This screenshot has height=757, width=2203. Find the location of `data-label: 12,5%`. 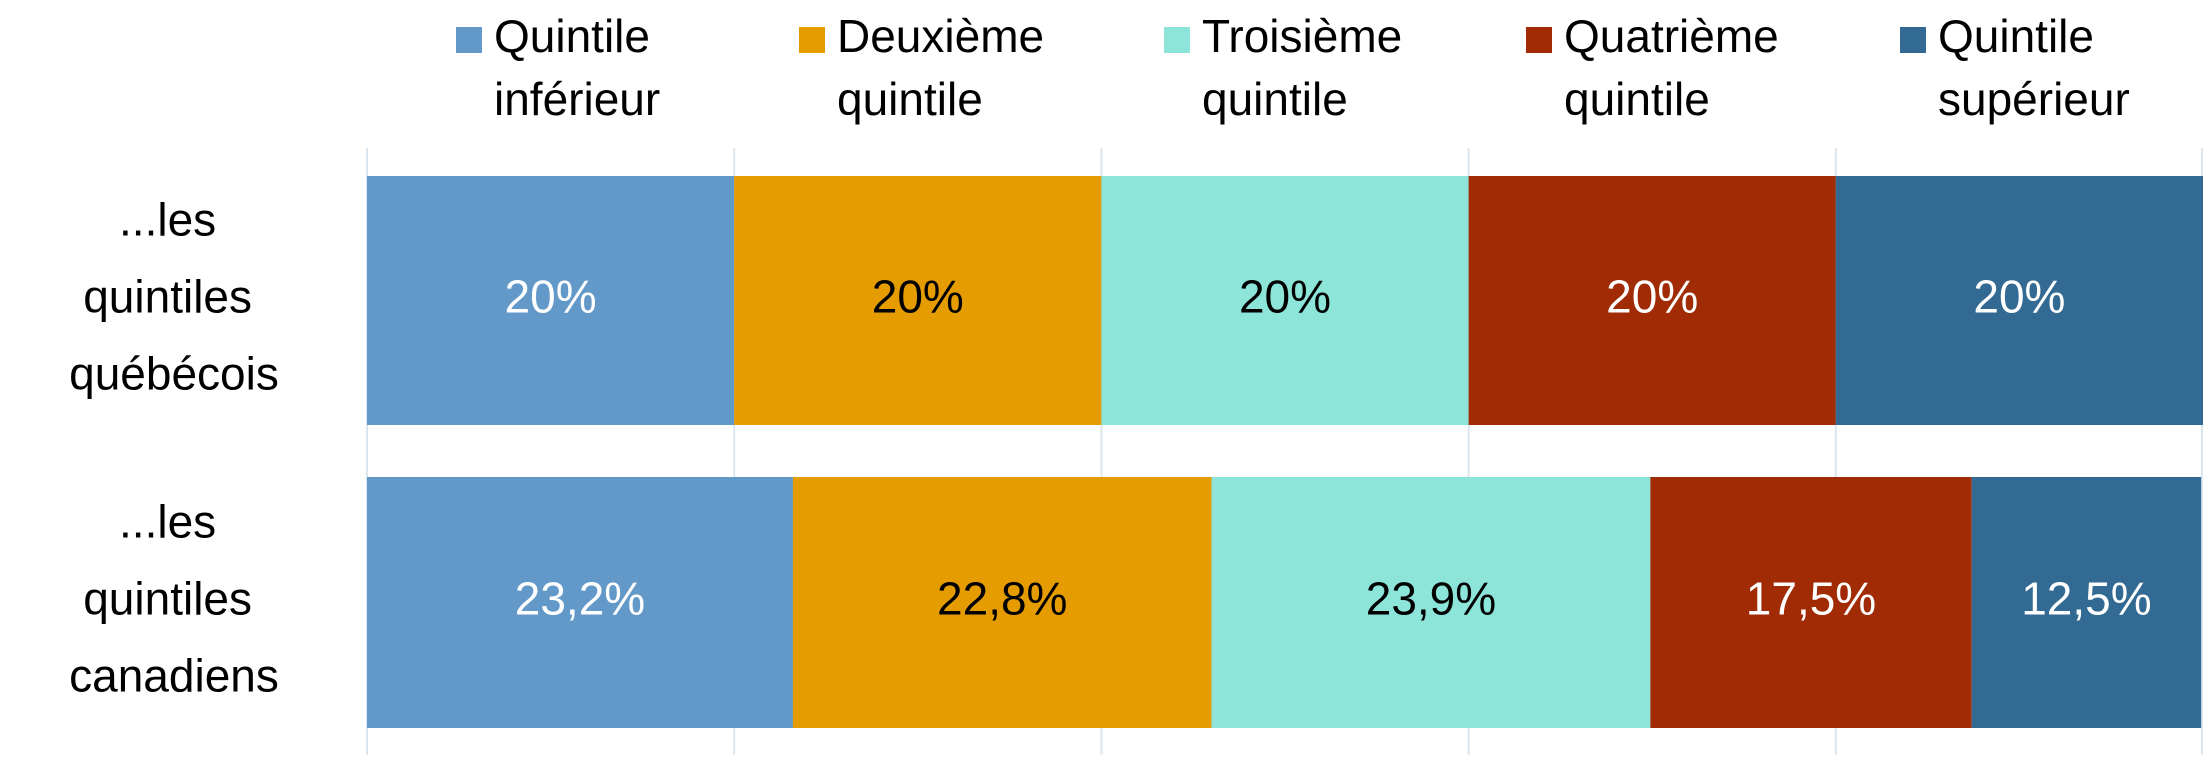

data-label: 12,5% is located at coordinates (2086, 599).